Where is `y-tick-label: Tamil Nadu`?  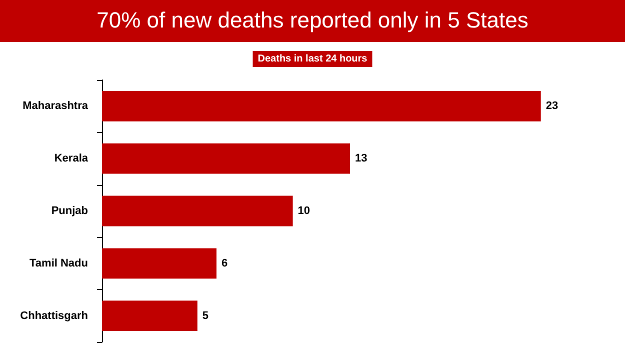 y-tick-label: Tamil Nadu is located at coordinates (59, 263).